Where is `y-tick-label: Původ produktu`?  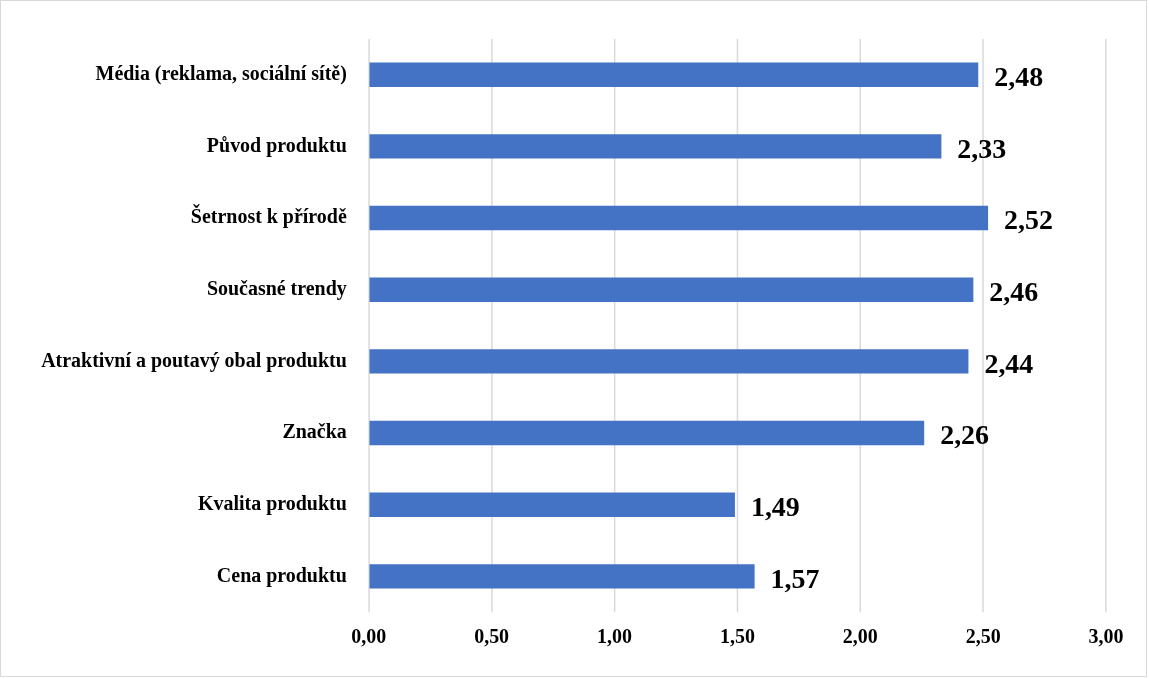 y-tick-label: Původ produktu is located at coordinates (276, 145).